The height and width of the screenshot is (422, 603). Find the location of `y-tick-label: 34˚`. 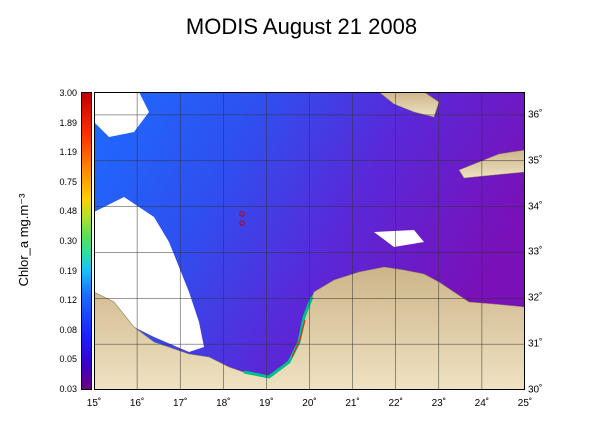

y-tick-label: 34˚ is located at coordinates (535, 207).